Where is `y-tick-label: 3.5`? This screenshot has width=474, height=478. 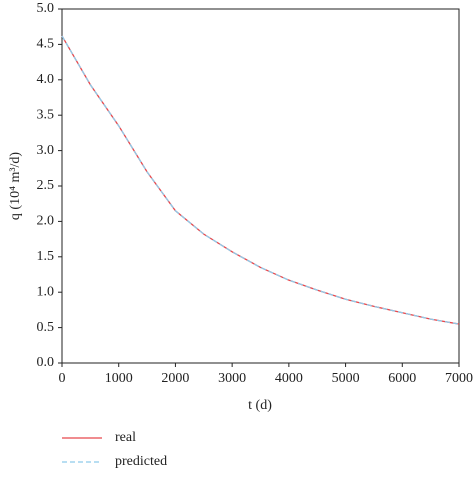 y-tick-label: 3.5 is located at coordinates (46, 114).